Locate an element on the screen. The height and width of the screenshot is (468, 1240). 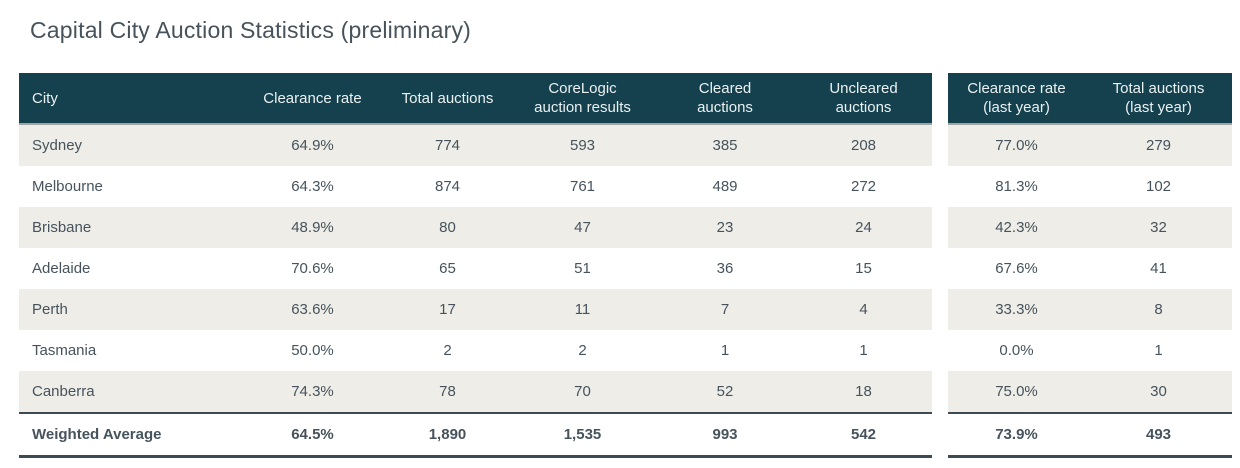
column-header-label: City is located at coordinates (45, 98).